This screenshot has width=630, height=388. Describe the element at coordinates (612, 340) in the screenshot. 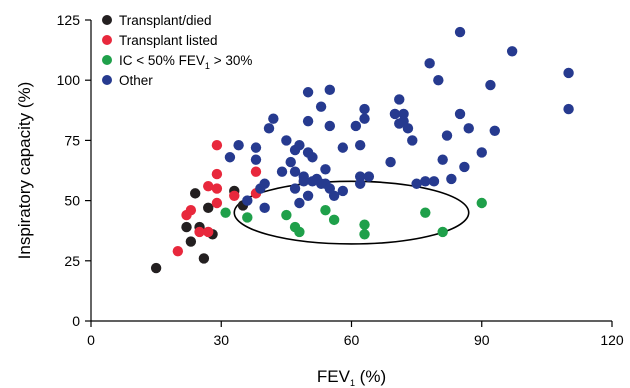

I see `x-tick-label: 120` at that location.